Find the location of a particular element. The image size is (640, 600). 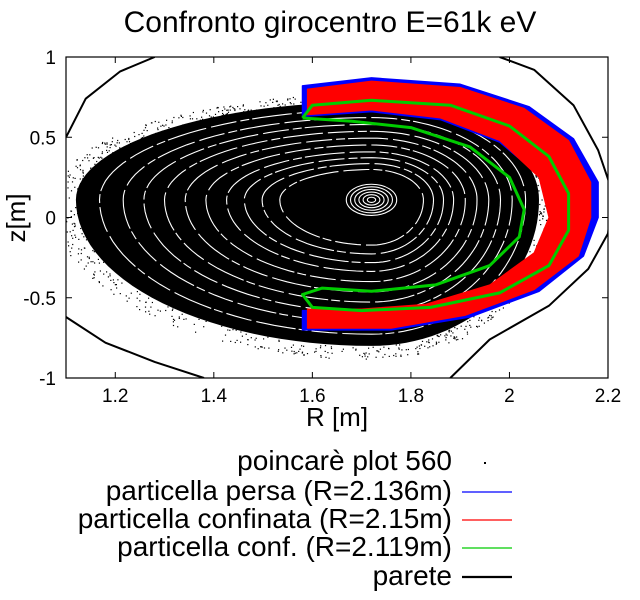

poincare-axis-ring is located at coordinates (371, 200).